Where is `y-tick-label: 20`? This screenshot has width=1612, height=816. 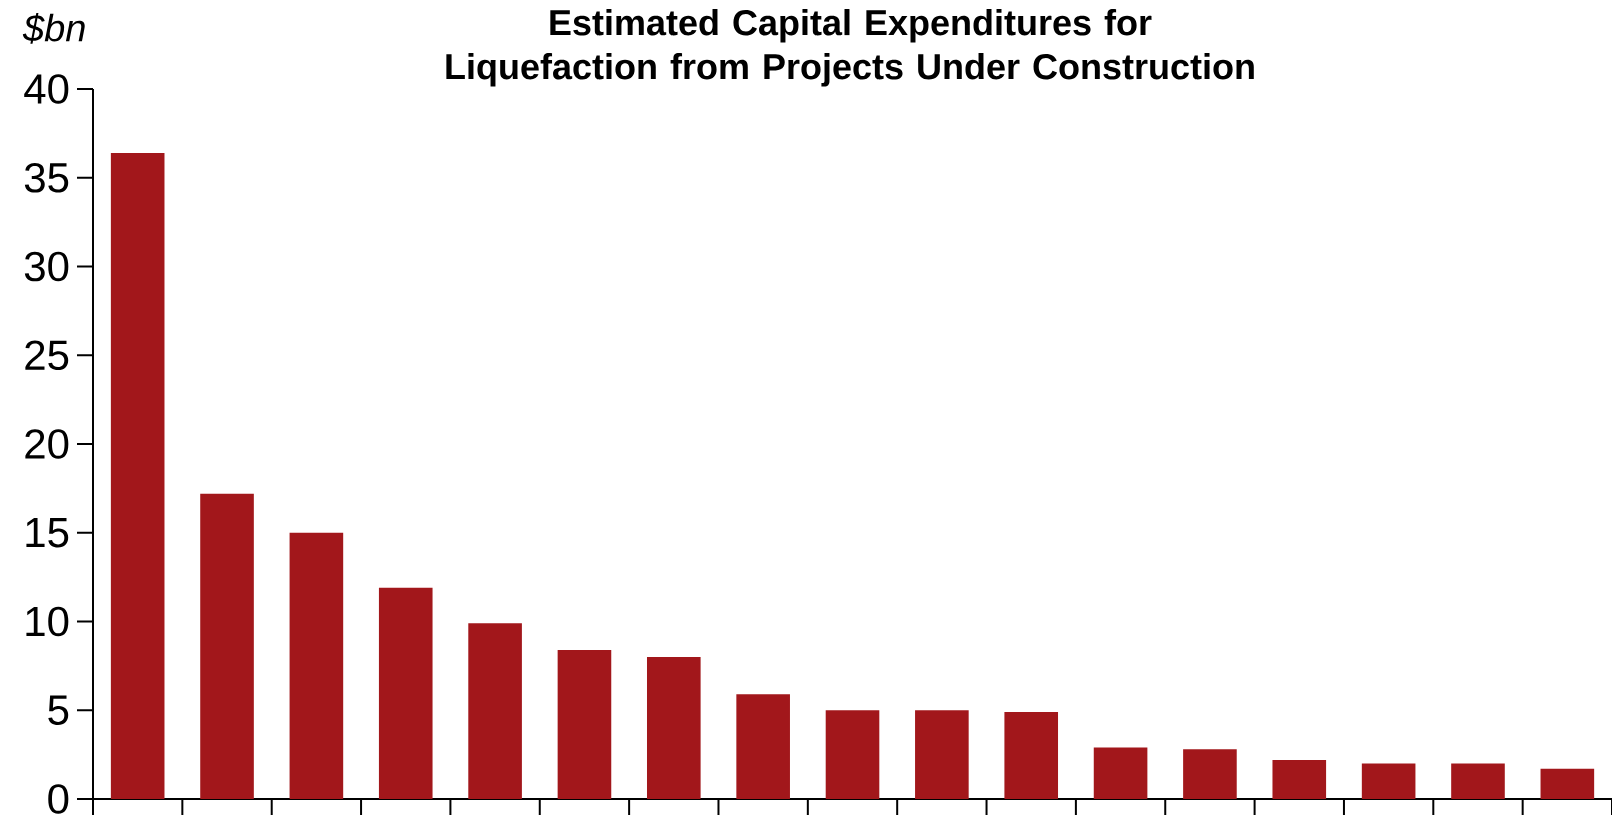 y-tick-label: 20 is located at coordinates (47, 444).